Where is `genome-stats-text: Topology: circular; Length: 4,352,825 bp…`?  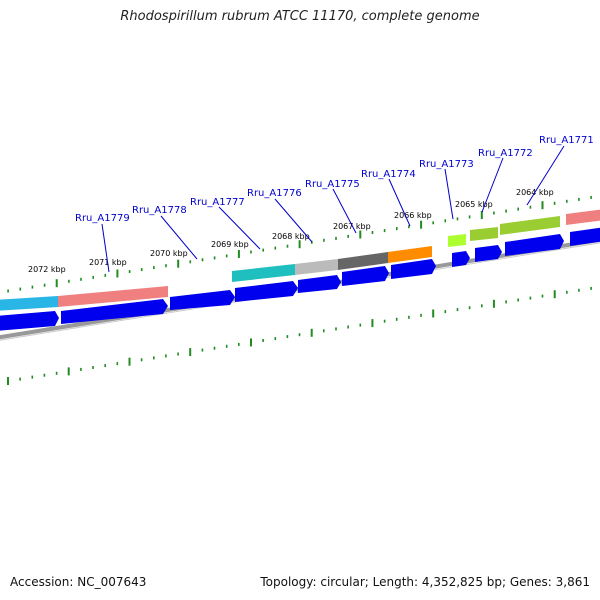 genome-stats-text: Topology: circular; Length: 4,352,825 bp… is located at coordinates (425, 582).